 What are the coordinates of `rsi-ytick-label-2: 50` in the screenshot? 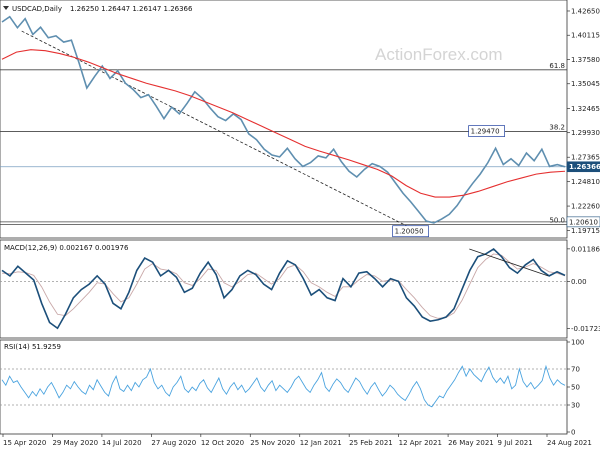 It's located at (575, 388).